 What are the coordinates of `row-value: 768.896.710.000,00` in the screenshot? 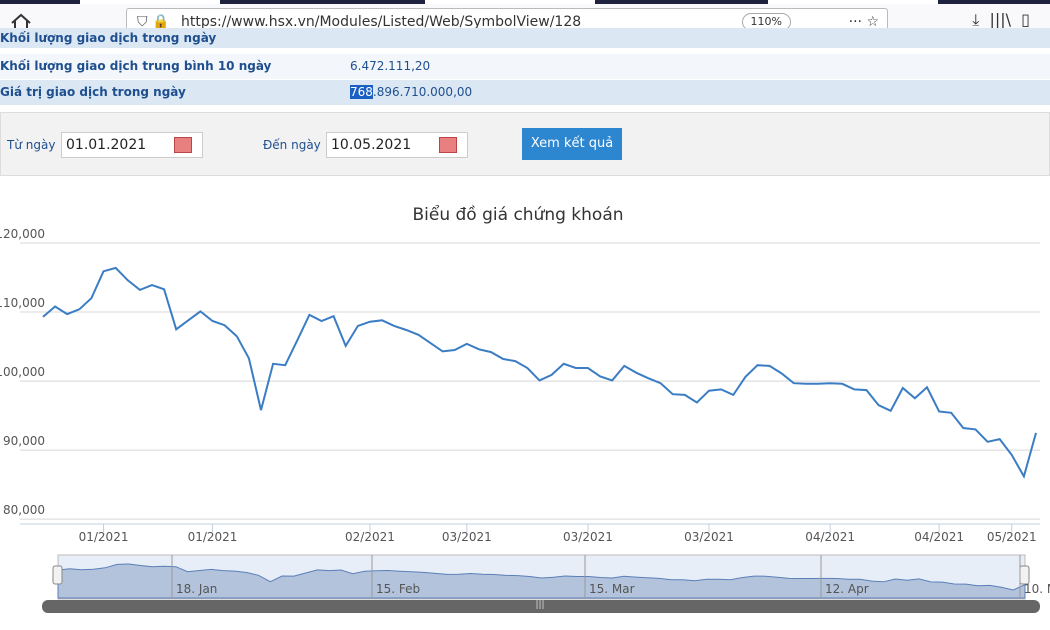 It's located at (411, 92).